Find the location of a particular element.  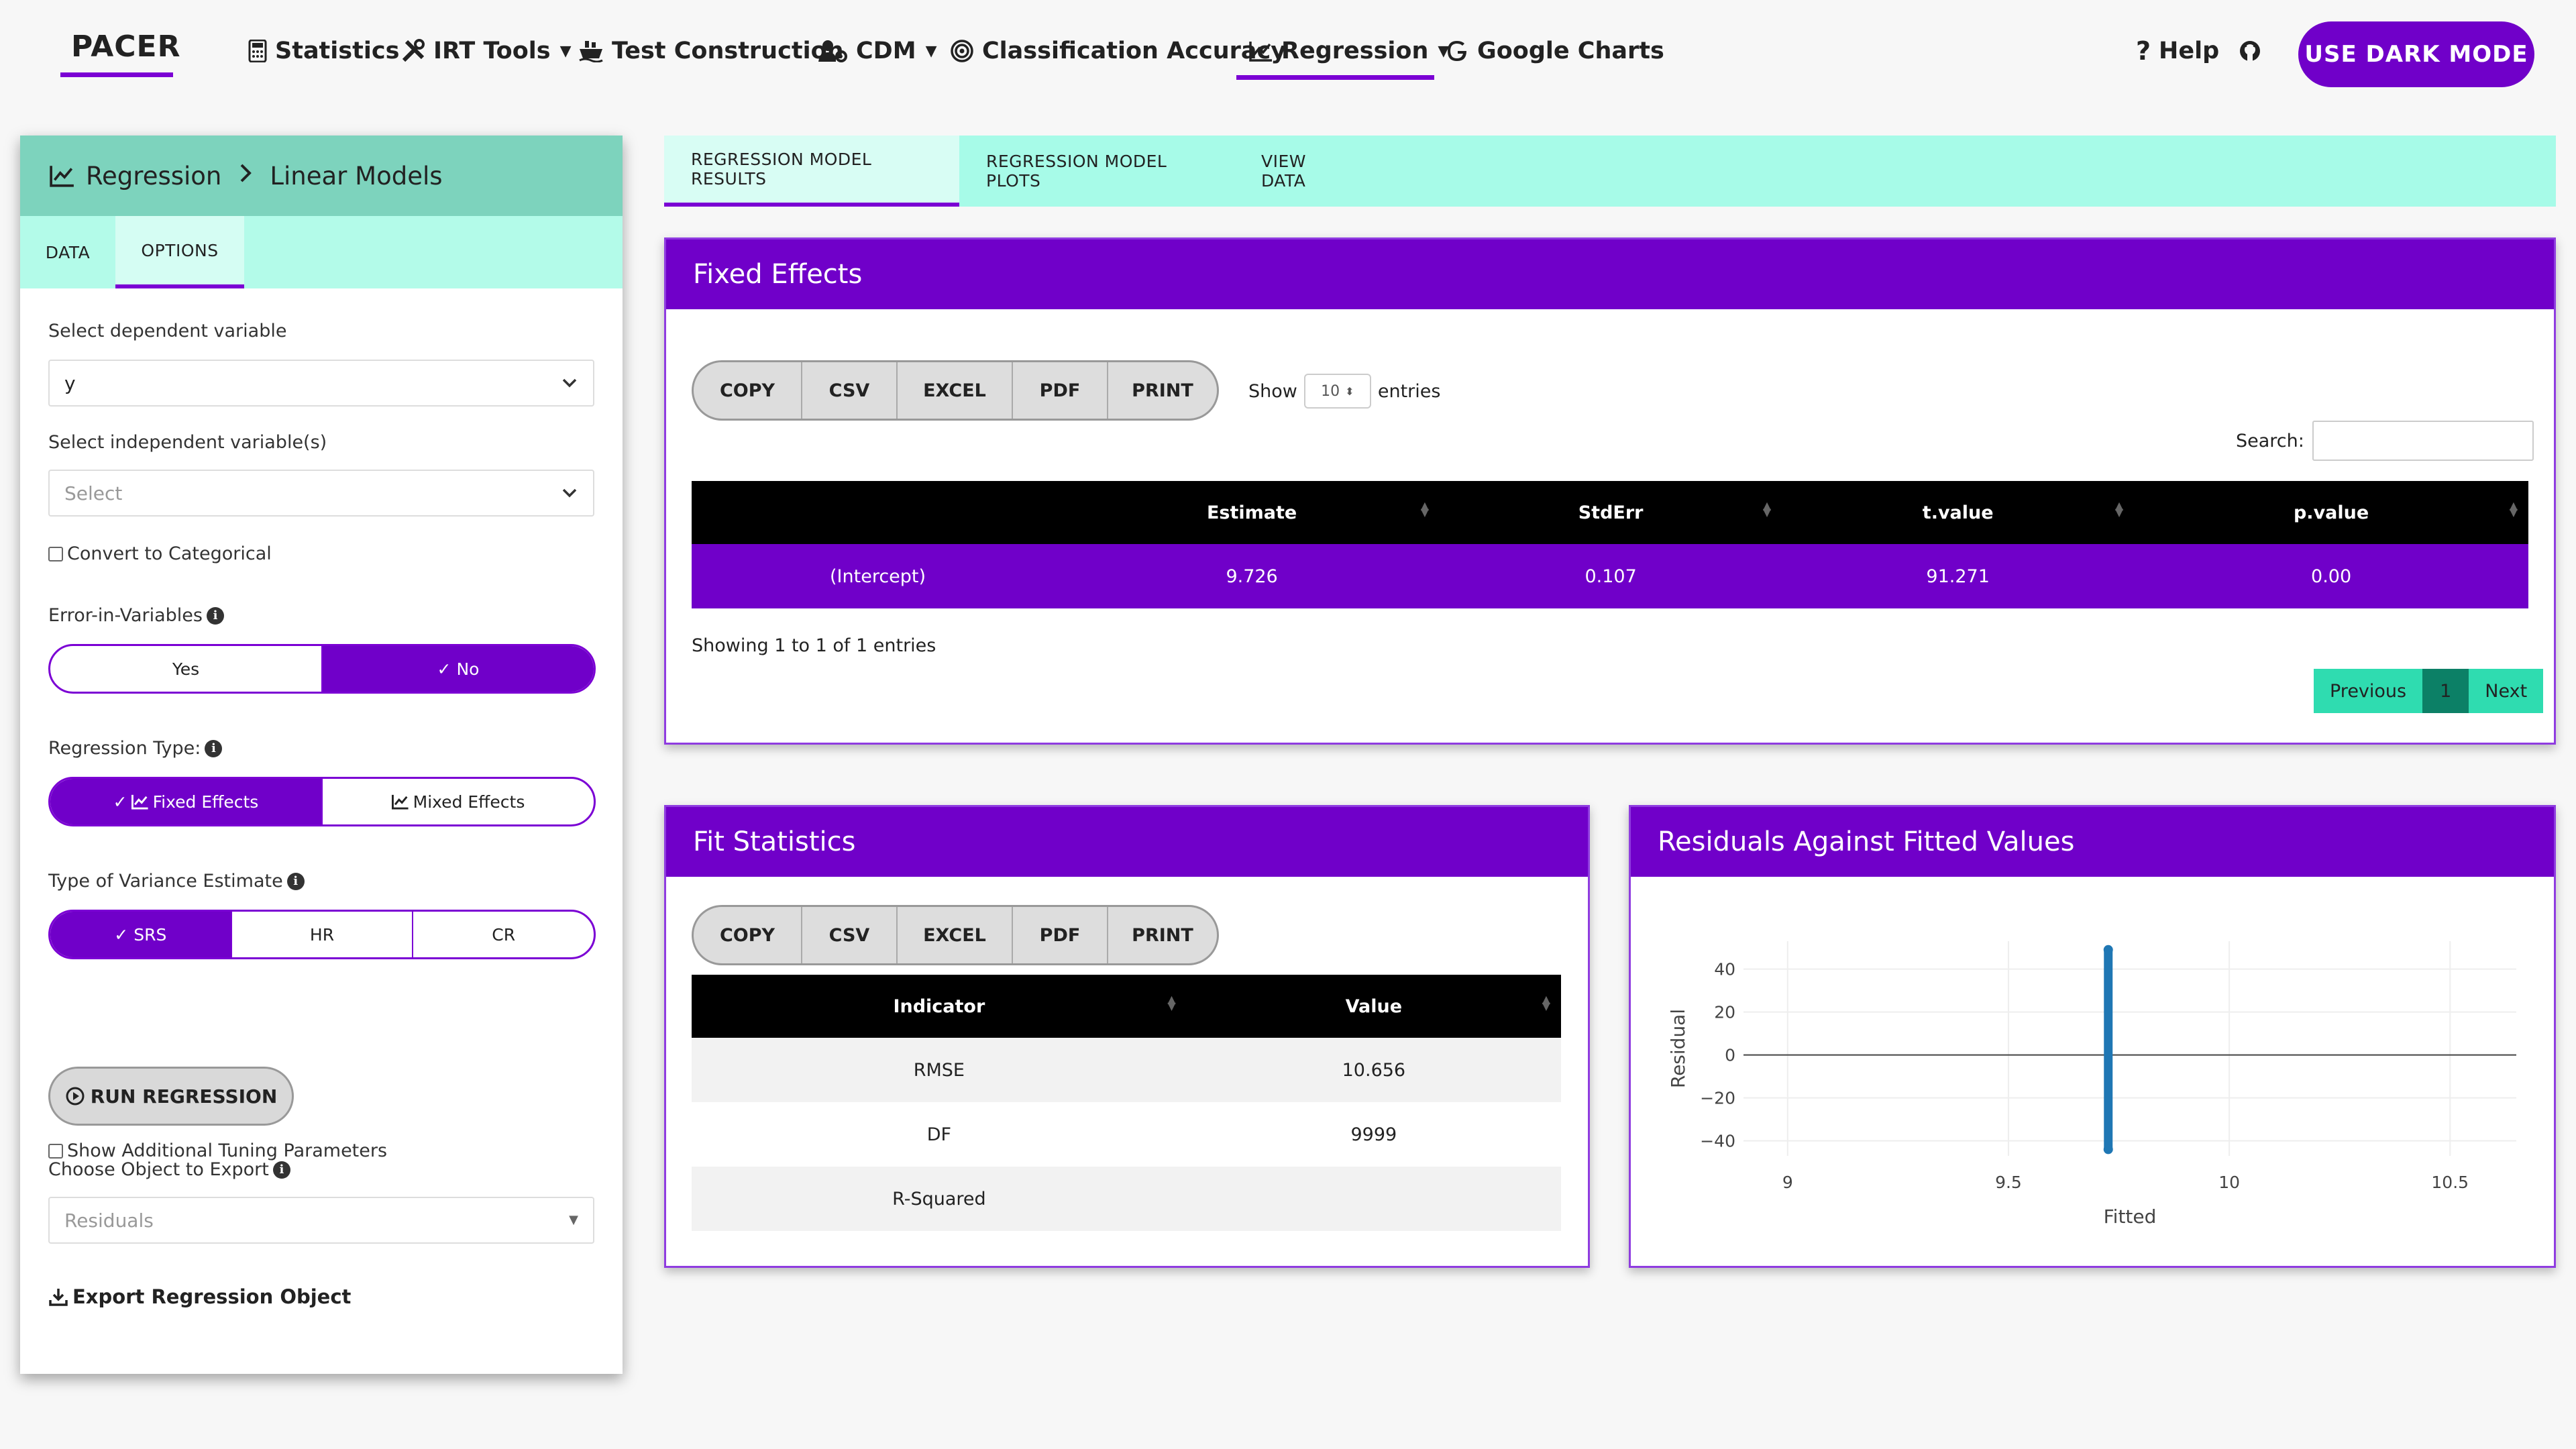

export-label: Choose Object to Export is located at coordinates (158, 1169).